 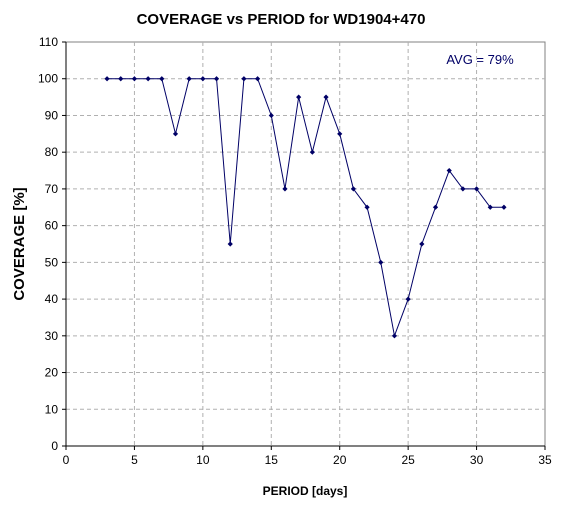 I want to click on y-tick-label: 100, so click(x=48, y=79).